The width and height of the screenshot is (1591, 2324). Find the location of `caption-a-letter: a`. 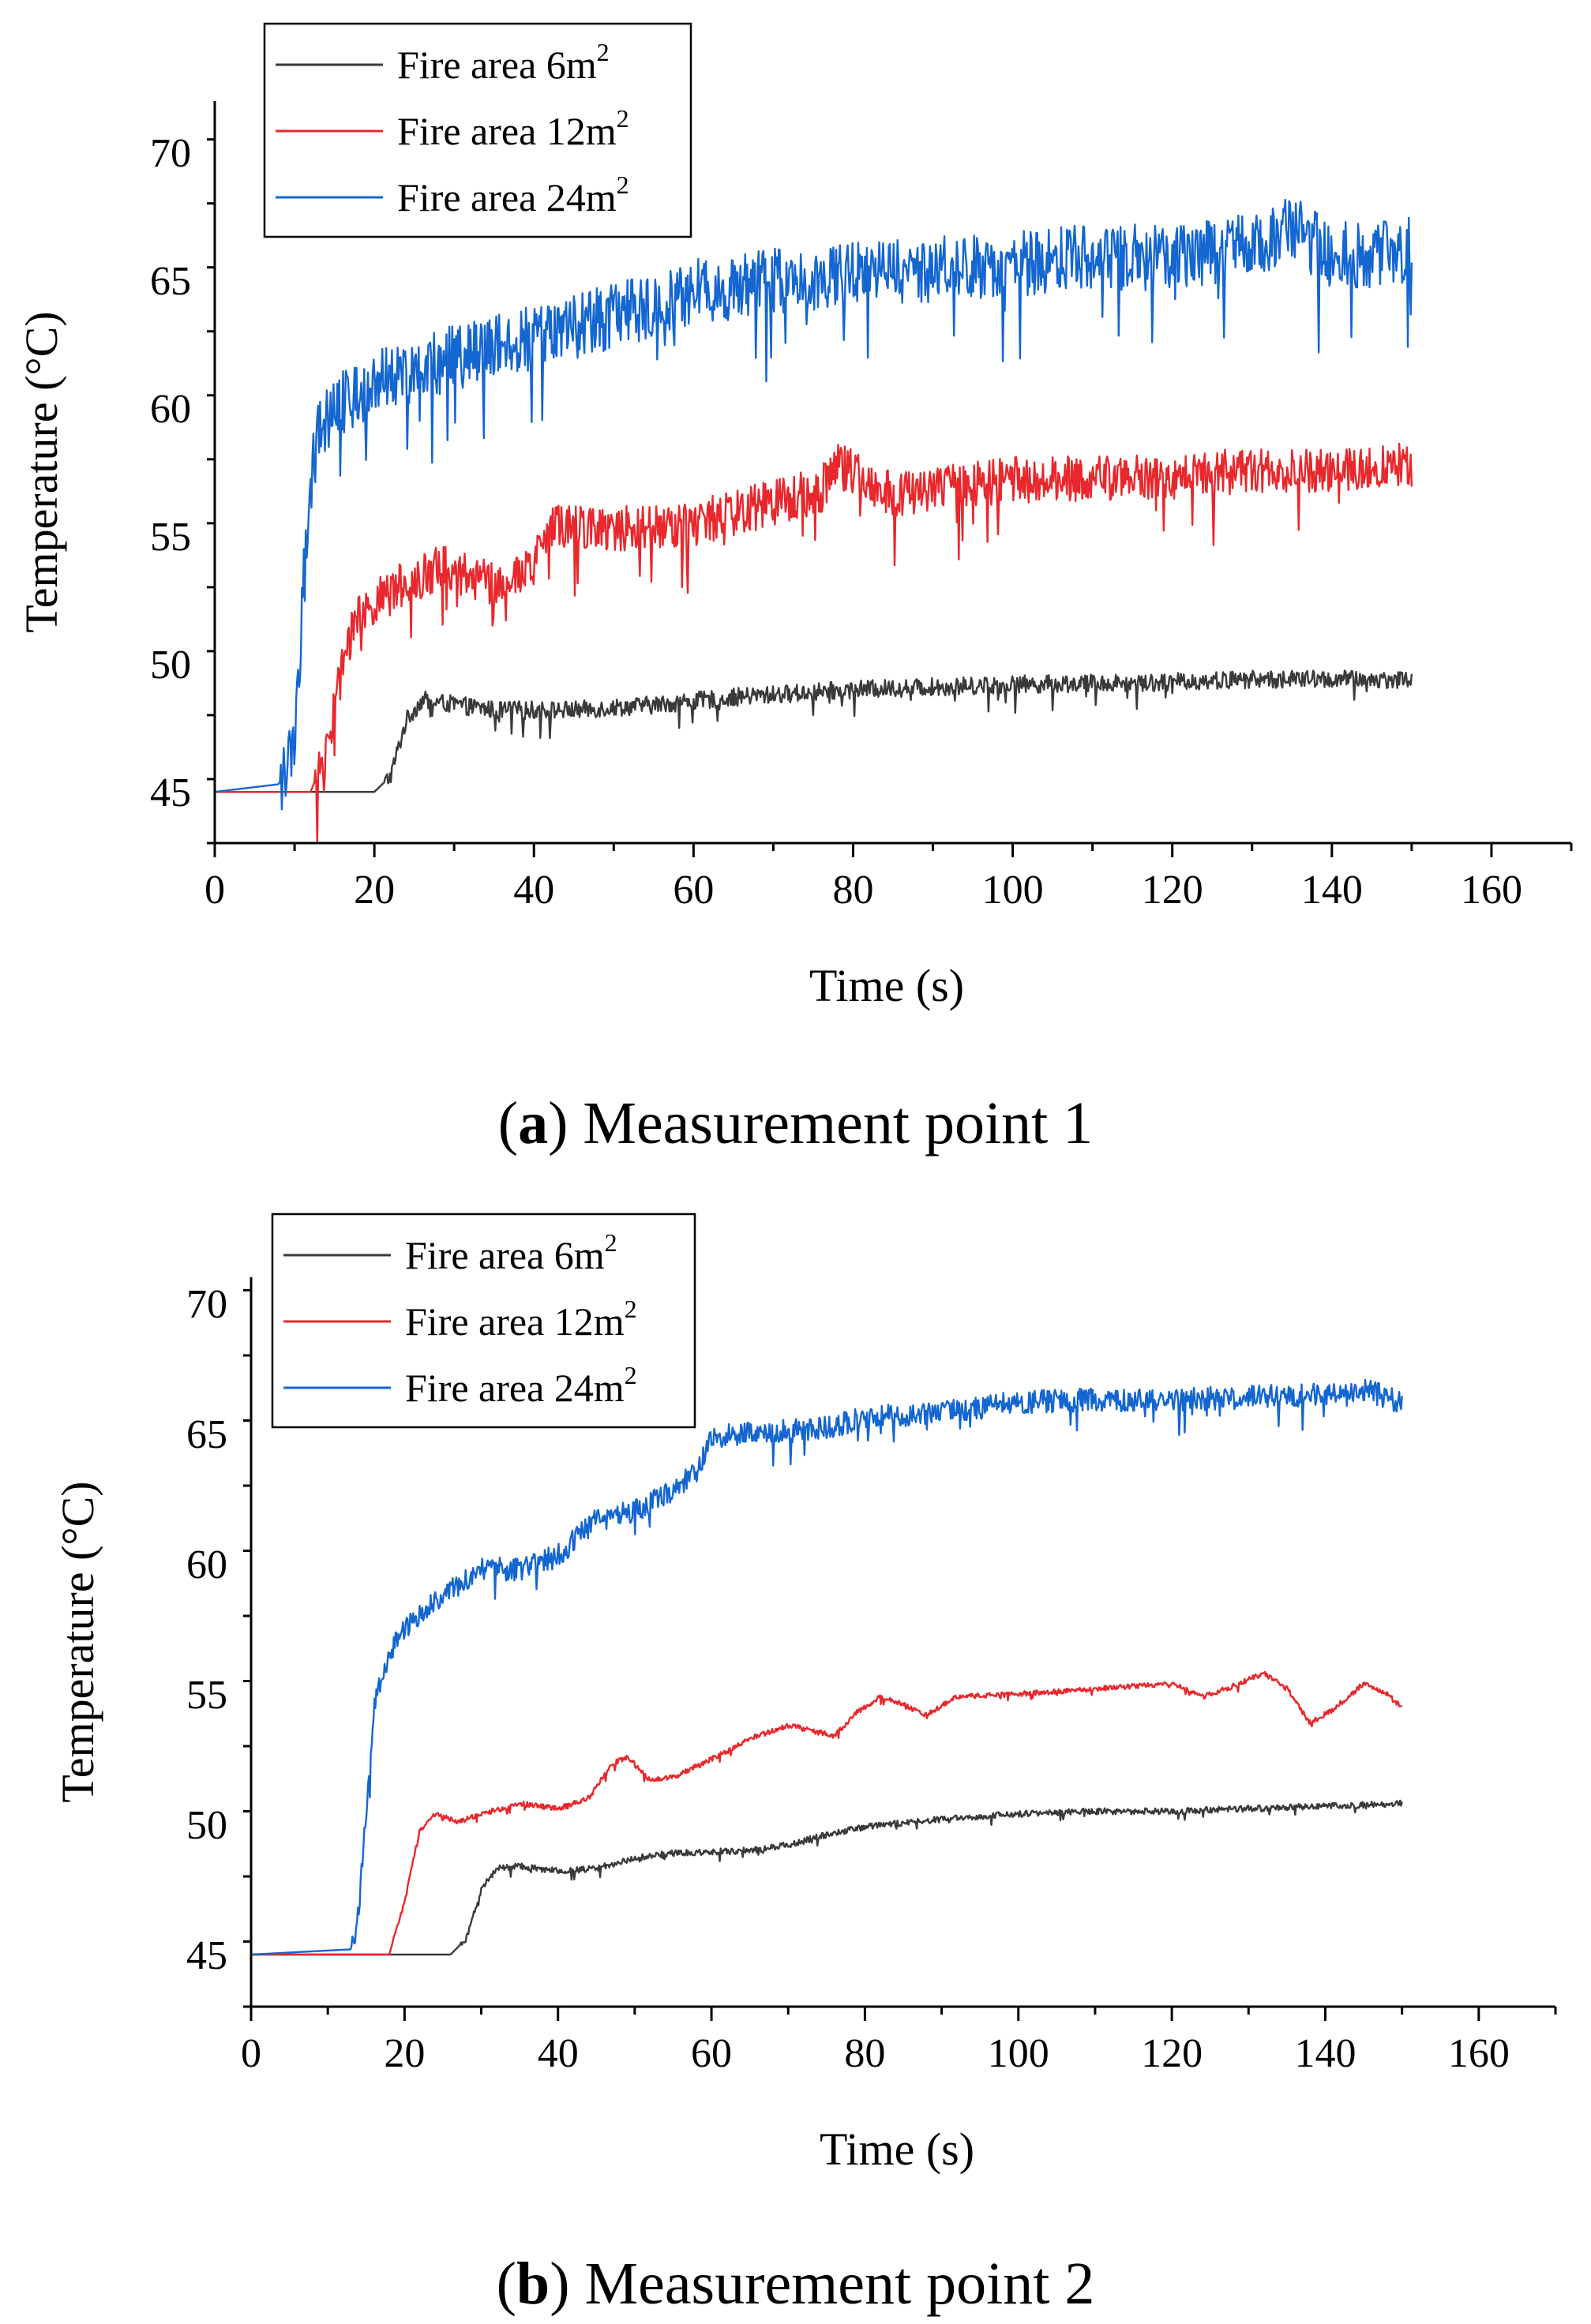

caption-a-letter: a is located at coordinates (533, 1123).